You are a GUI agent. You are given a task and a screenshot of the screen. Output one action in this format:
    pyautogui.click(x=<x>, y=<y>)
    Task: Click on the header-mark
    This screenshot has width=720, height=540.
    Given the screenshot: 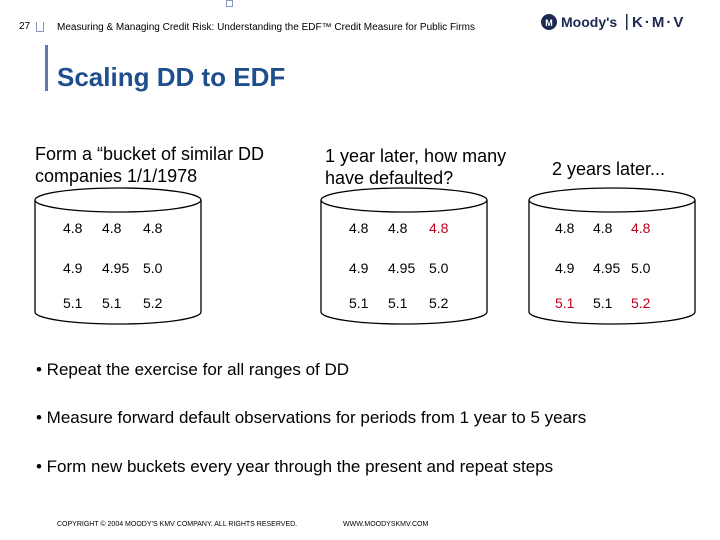 What is the action you would take?
    pyautogui.click(x=40, y=27)
    